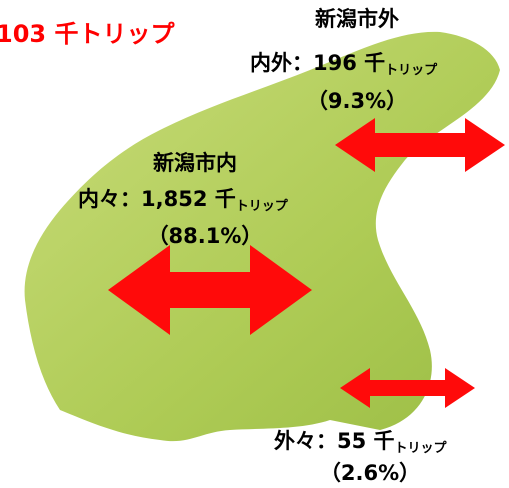  What do you see at coordinates (370, 473) in the screenshot?
I see `external-share: （2.6%）` at bounding box center [370, 473].